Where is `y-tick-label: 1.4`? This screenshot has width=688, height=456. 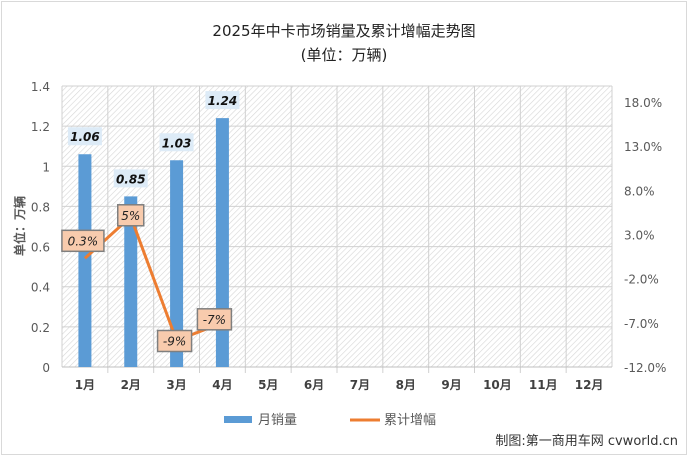 y-tick-label: 1.4 is located at coordinates (40, 87).